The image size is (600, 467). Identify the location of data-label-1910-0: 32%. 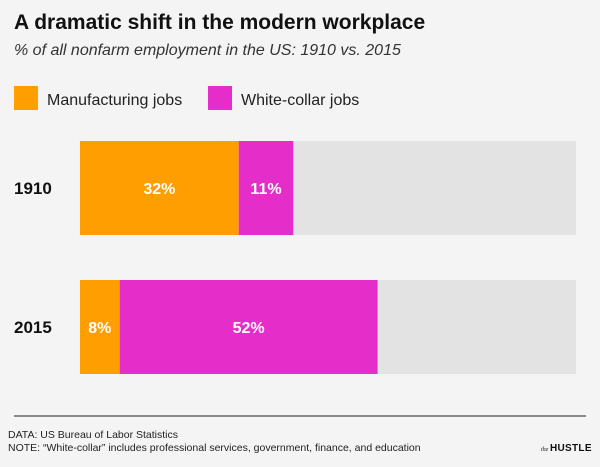
(159, 189).